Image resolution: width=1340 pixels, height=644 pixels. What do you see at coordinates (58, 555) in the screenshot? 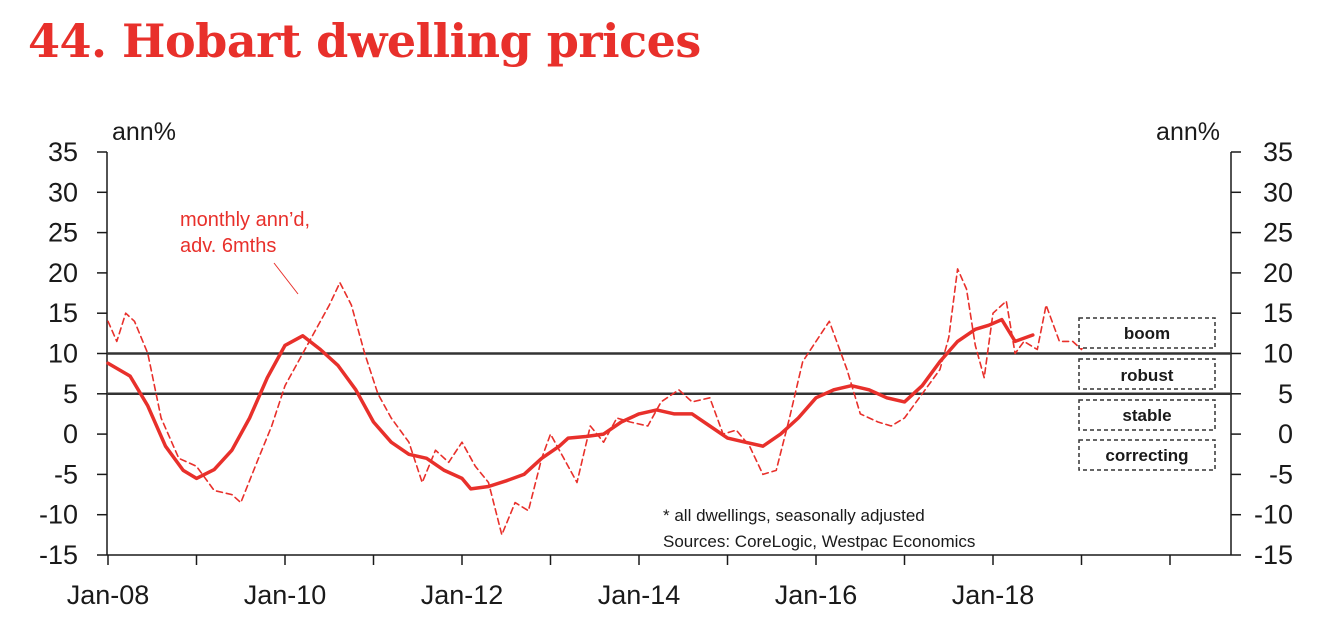
I see `y-tick-label-left: -15` at bounding box center [58, 555].